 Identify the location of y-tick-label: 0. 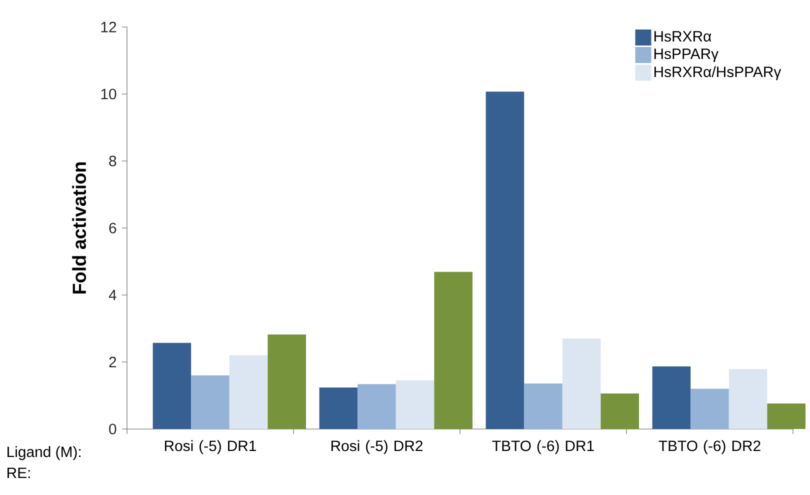
(112, 429).